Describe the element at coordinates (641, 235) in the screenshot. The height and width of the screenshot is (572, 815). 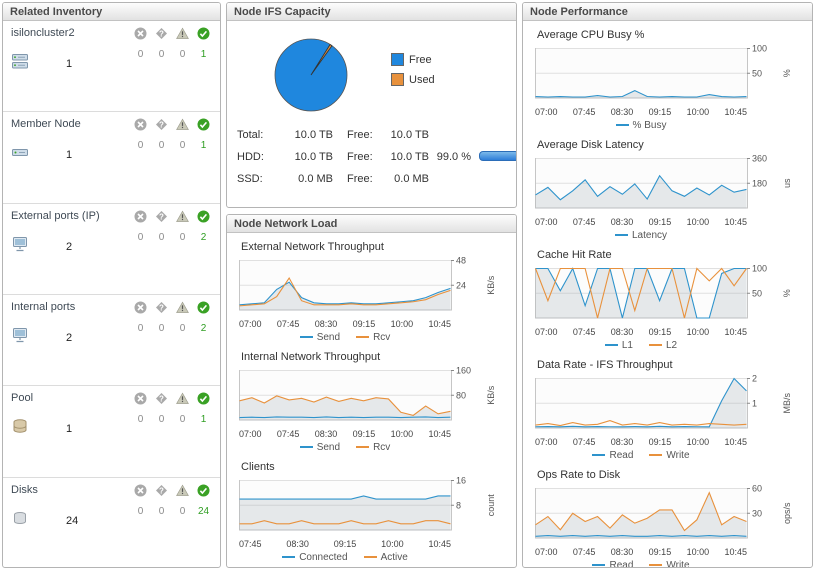
I see `chart-legend: Latency` at that location.